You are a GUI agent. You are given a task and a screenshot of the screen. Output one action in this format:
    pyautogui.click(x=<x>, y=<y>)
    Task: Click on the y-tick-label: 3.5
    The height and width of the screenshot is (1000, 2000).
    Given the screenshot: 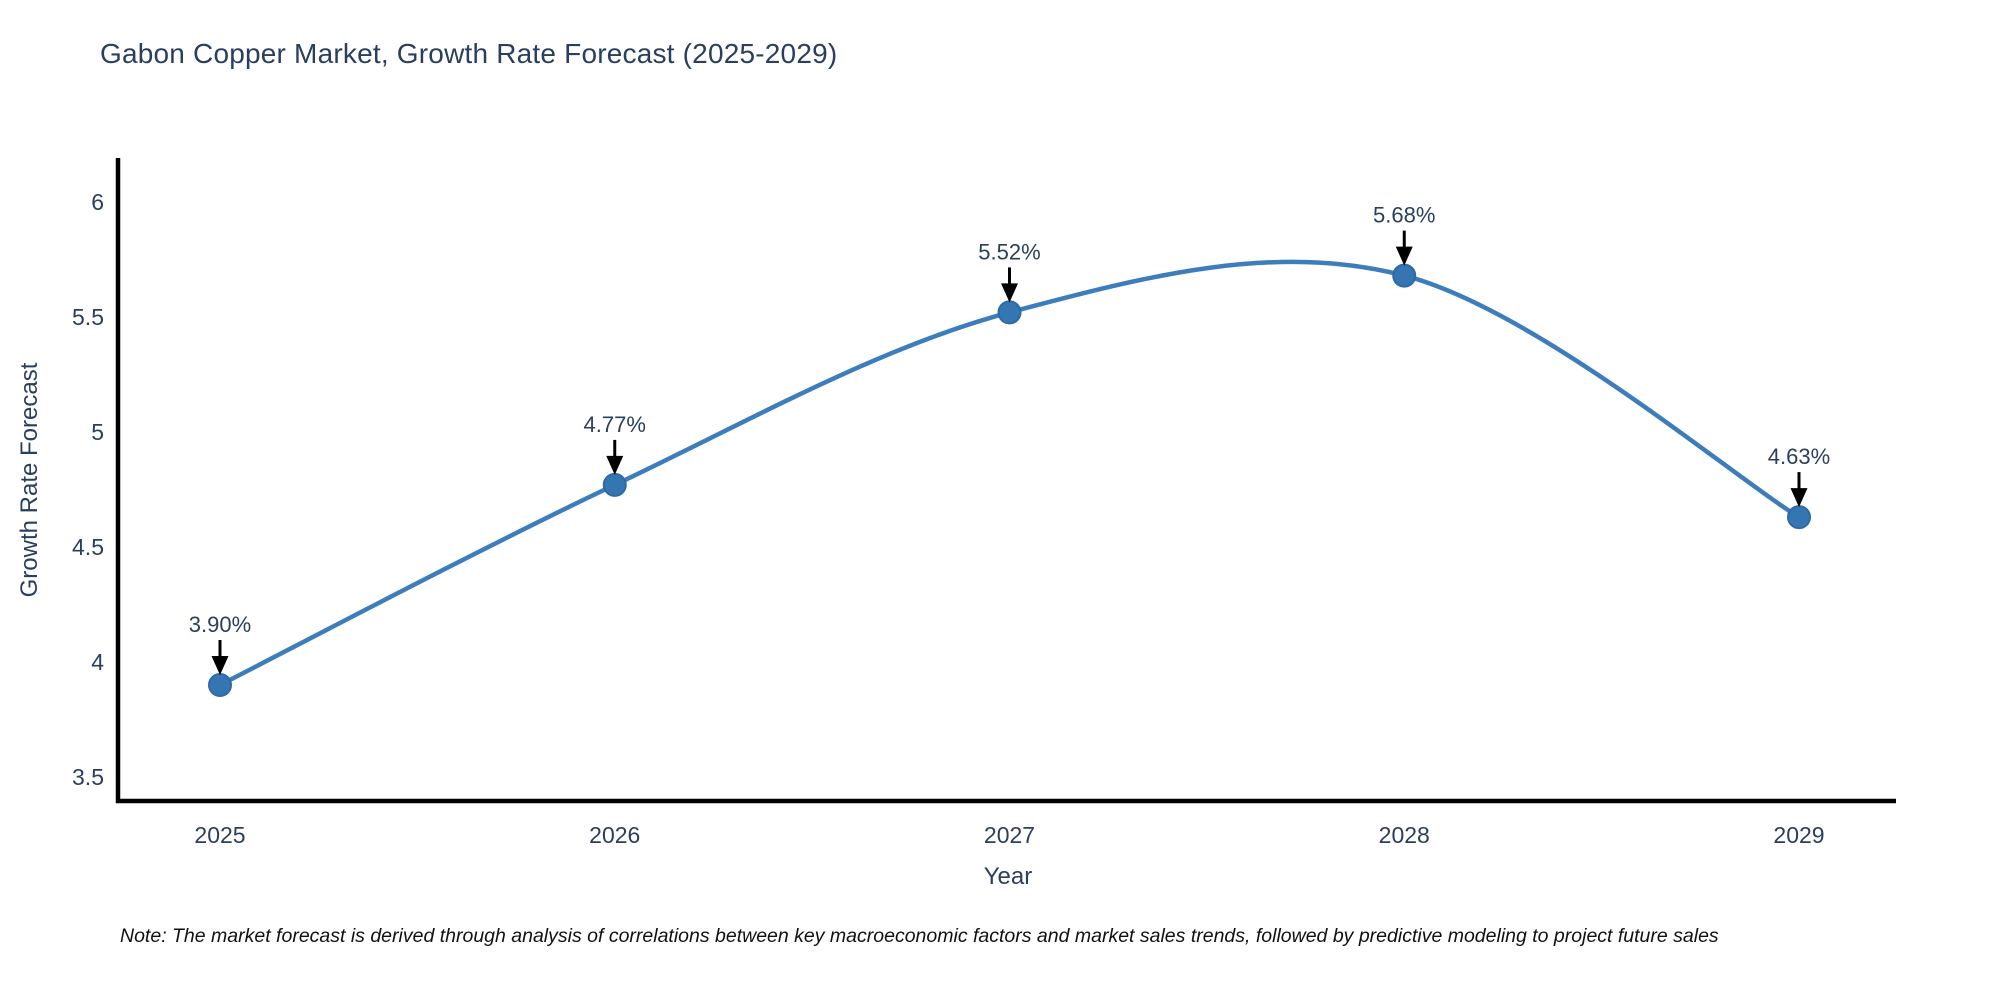 What is the action you would take?
    pyautogui.click(x=88, y=777)
    